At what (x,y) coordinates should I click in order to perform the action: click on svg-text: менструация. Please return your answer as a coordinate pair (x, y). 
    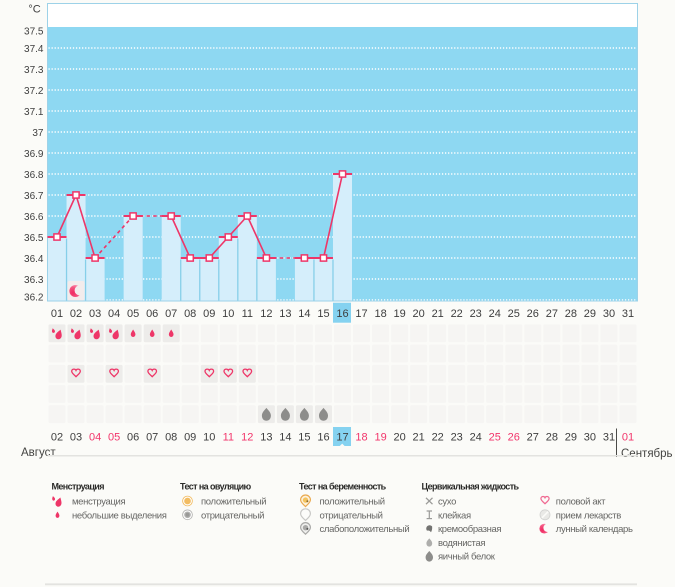
    Looking at the image, I should click on (99, 502).